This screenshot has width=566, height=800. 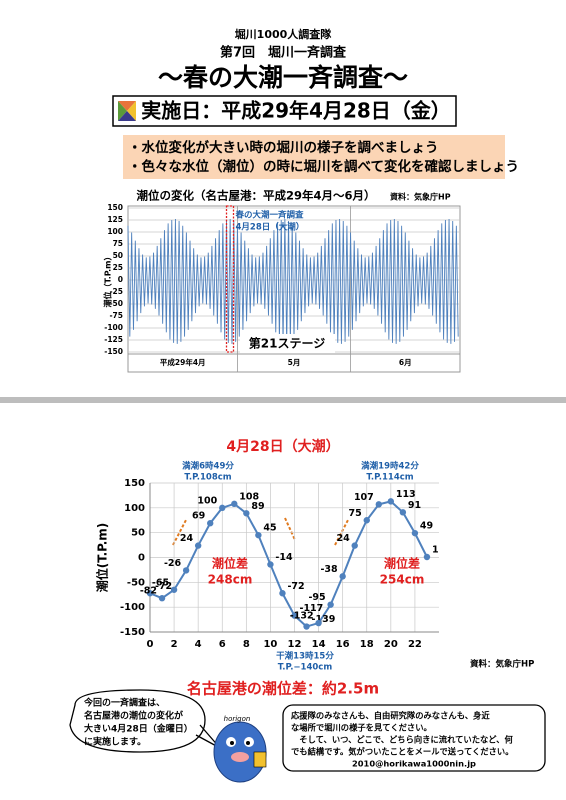 I want to click on chart-title: 4月28日（大潮）, so click(x=282, y=446).